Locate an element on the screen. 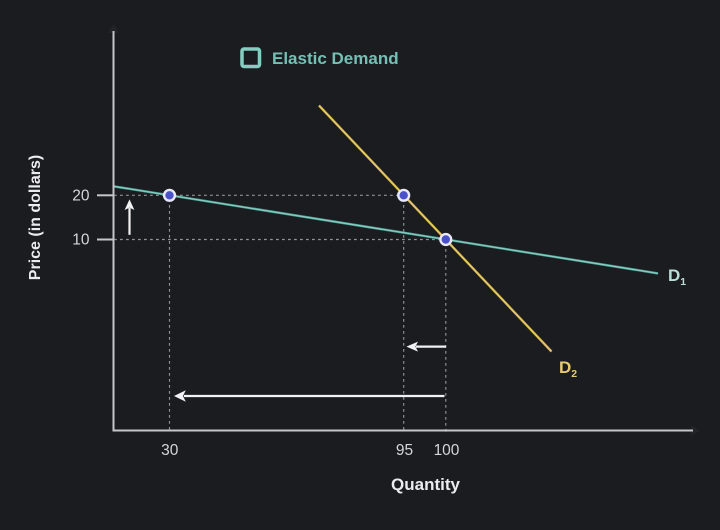 The height and width of the screenshot is (530, 720). svg-text: 30 is located at coordinates (170, 450).